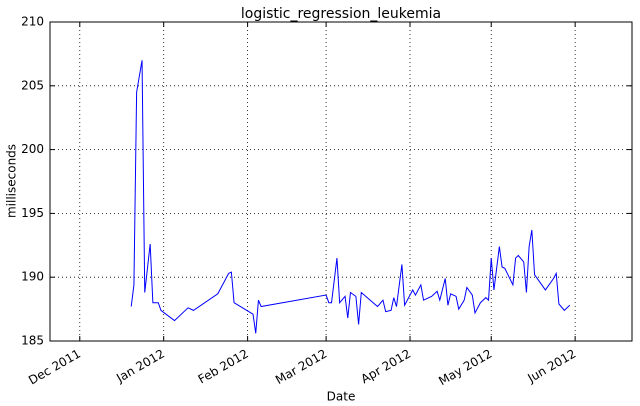  I want to click on x-tick-label: Jun 2012, so click(552, 366).